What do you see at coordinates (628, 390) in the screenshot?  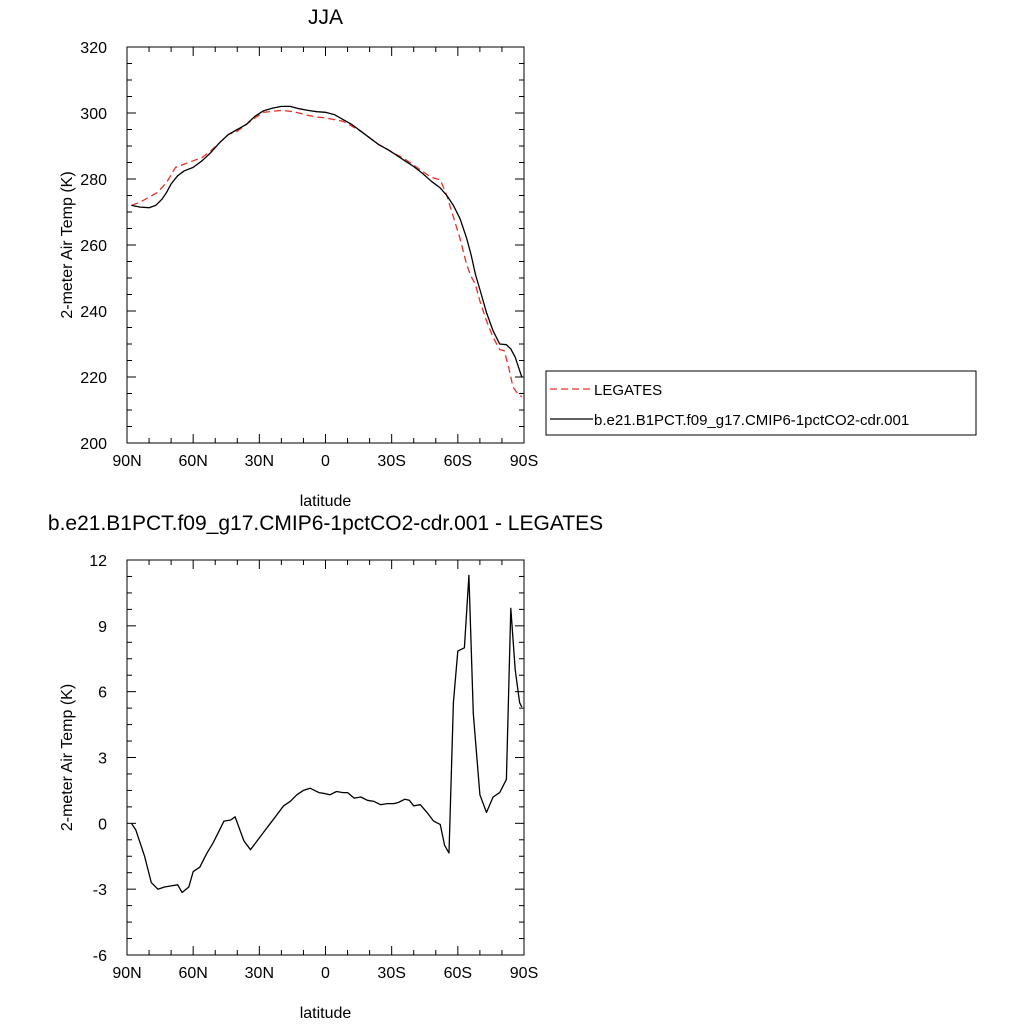 I see `legend-label: LEGATES` at bounding box center [628, 390].